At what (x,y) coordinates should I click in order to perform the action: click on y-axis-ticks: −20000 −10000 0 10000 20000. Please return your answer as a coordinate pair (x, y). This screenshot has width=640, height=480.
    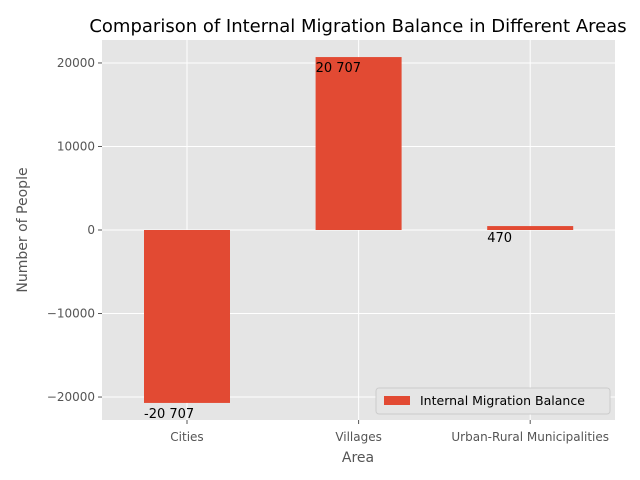
    Looking at the image, I should click on (74, 230).